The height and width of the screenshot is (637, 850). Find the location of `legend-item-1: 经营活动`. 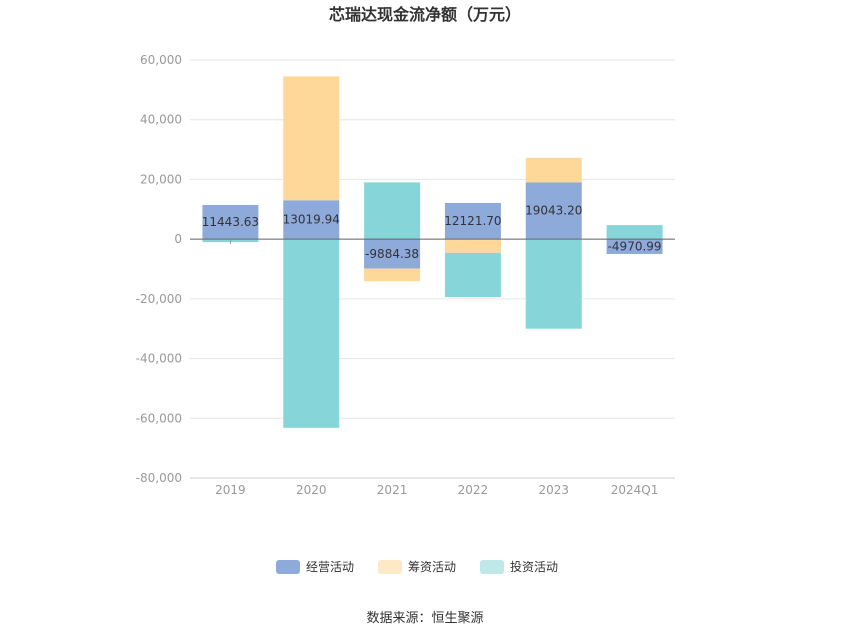

legend-item-1: 经营活动 is located at coordinates (315, 567).